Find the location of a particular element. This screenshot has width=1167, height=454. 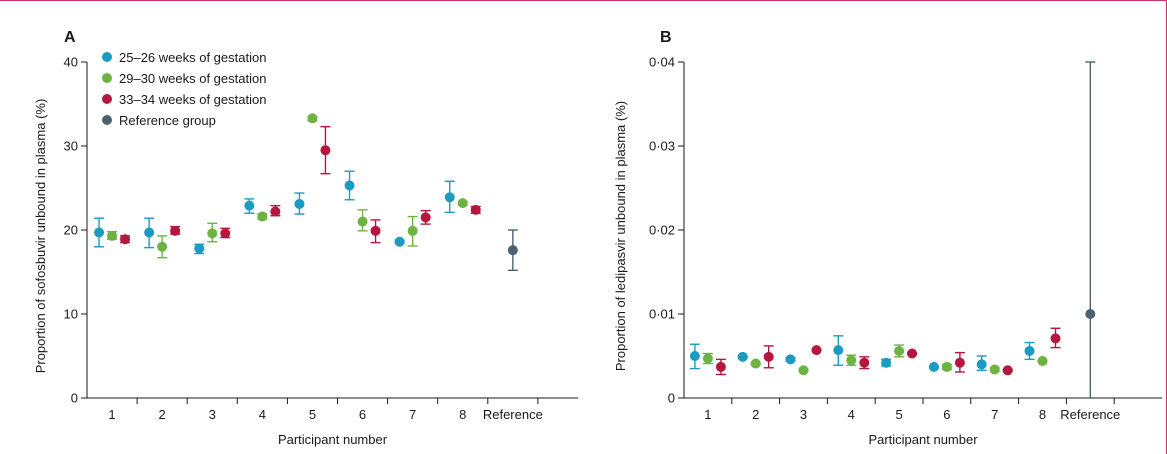

legend-label: 29–30 weeks of gestation is located at coordinates (192, 78).